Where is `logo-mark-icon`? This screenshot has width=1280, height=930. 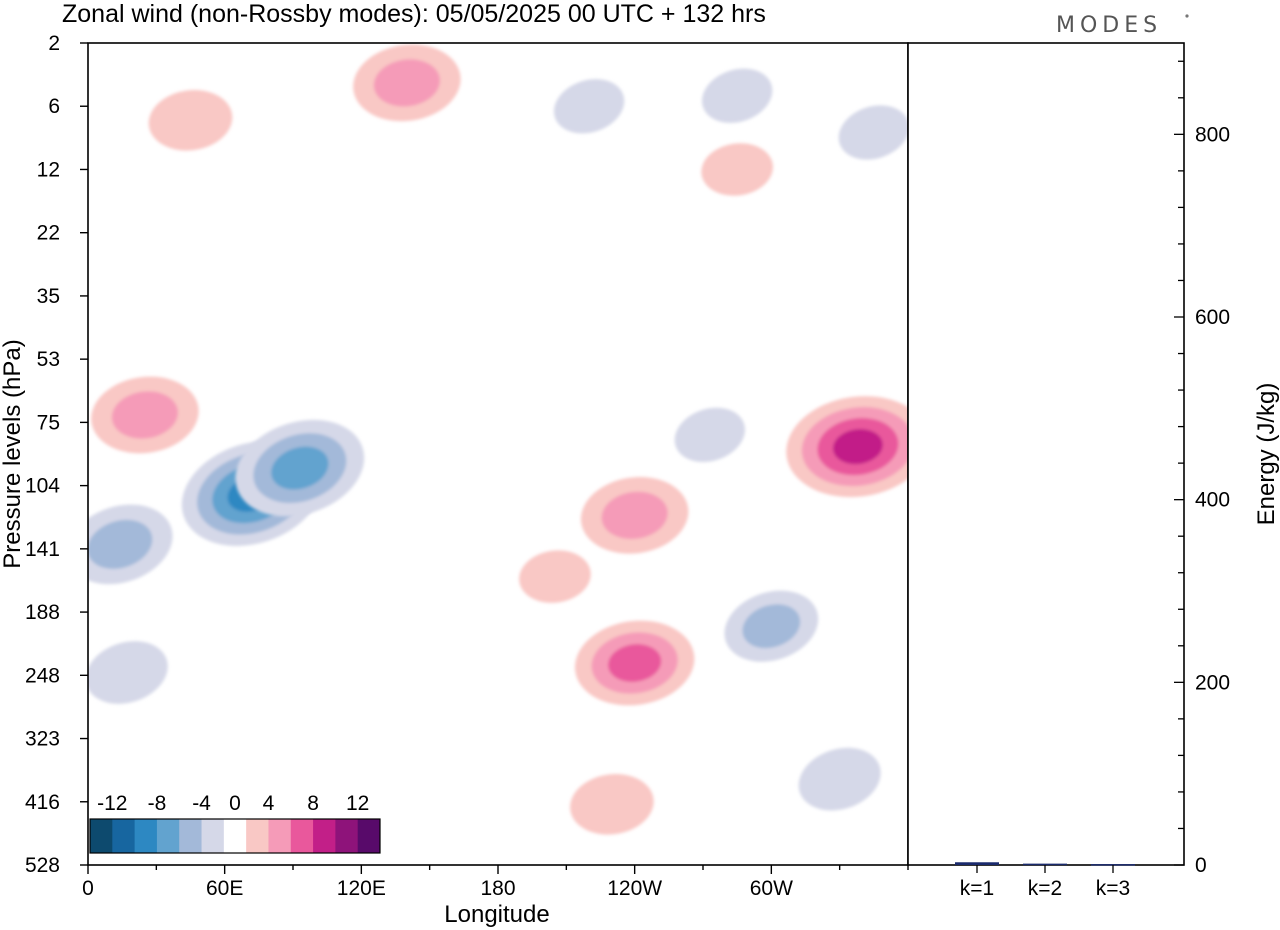 logo-mark-icon is located at coordinates (1187, 16).